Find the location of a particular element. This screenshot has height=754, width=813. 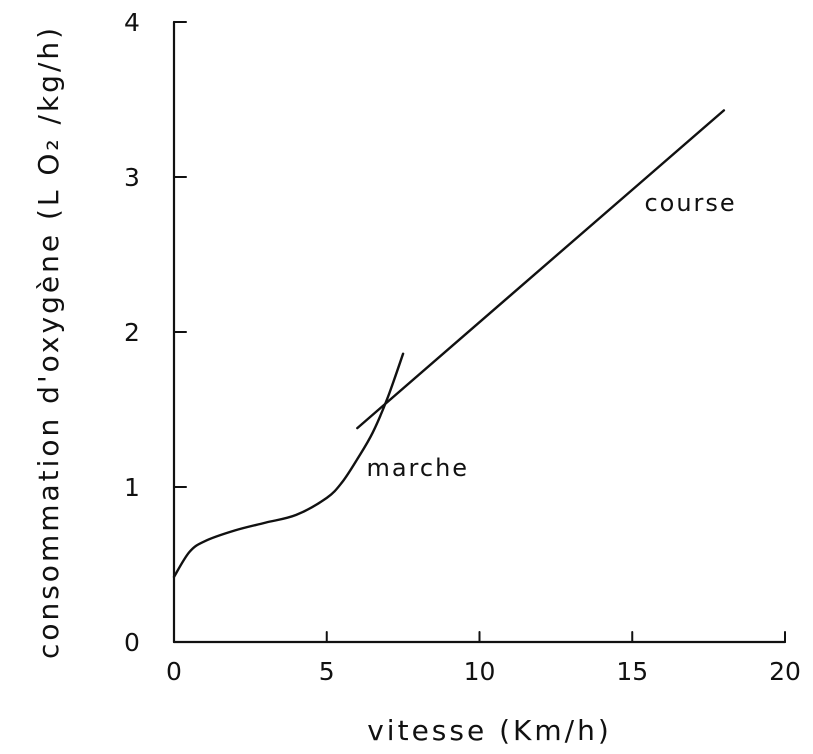

y-tick-label: 0 is located at coordinates (132, 642).